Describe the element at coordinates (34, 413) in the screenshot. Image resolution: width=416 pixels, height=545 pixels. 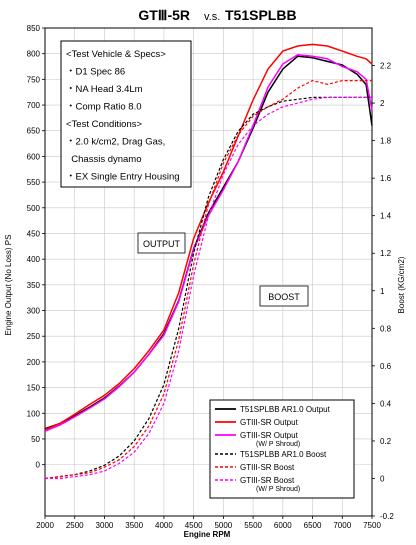
I see `y-left-tick-label: 100` at that location.